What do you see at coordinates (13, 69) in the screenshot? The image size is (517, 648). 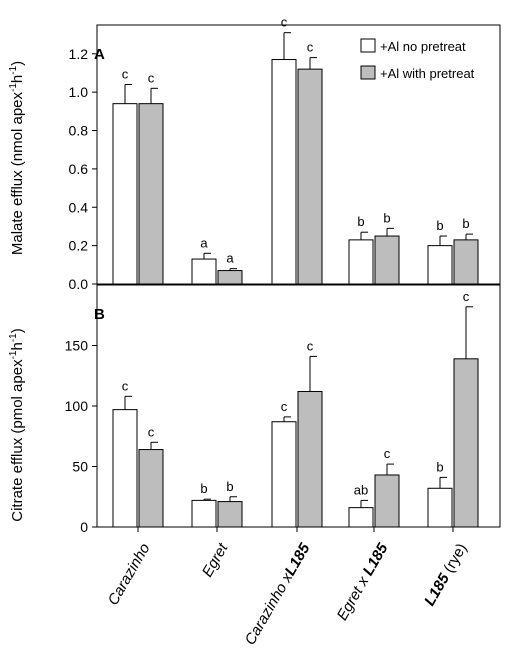 I see `malate-ylabel-sup2: -1` at bounding box center [13, 69].